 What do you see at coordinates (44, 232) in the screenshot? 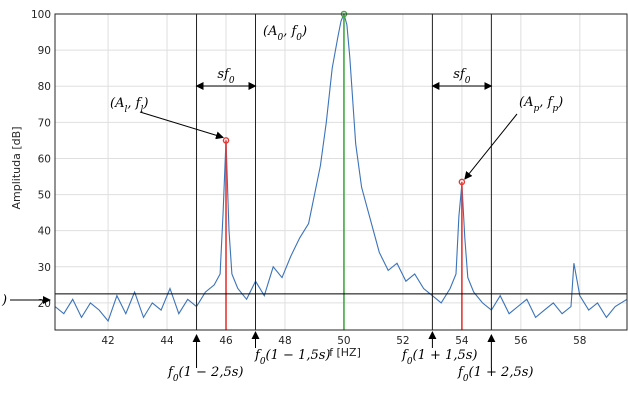
I see `y-tick-label: 40` at bounding box center [44, 232].